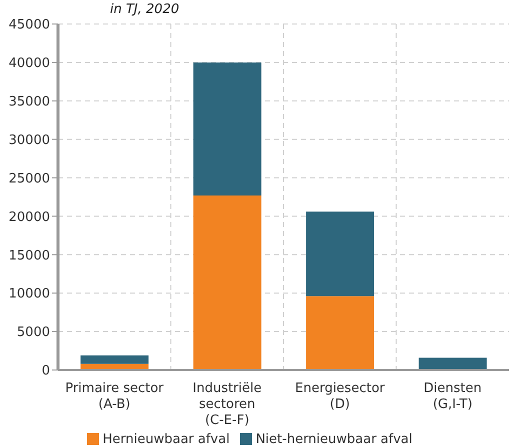 This screenshot has width=513, height=447. I want to click on y-tick-label: 15000, so click(29, 256).